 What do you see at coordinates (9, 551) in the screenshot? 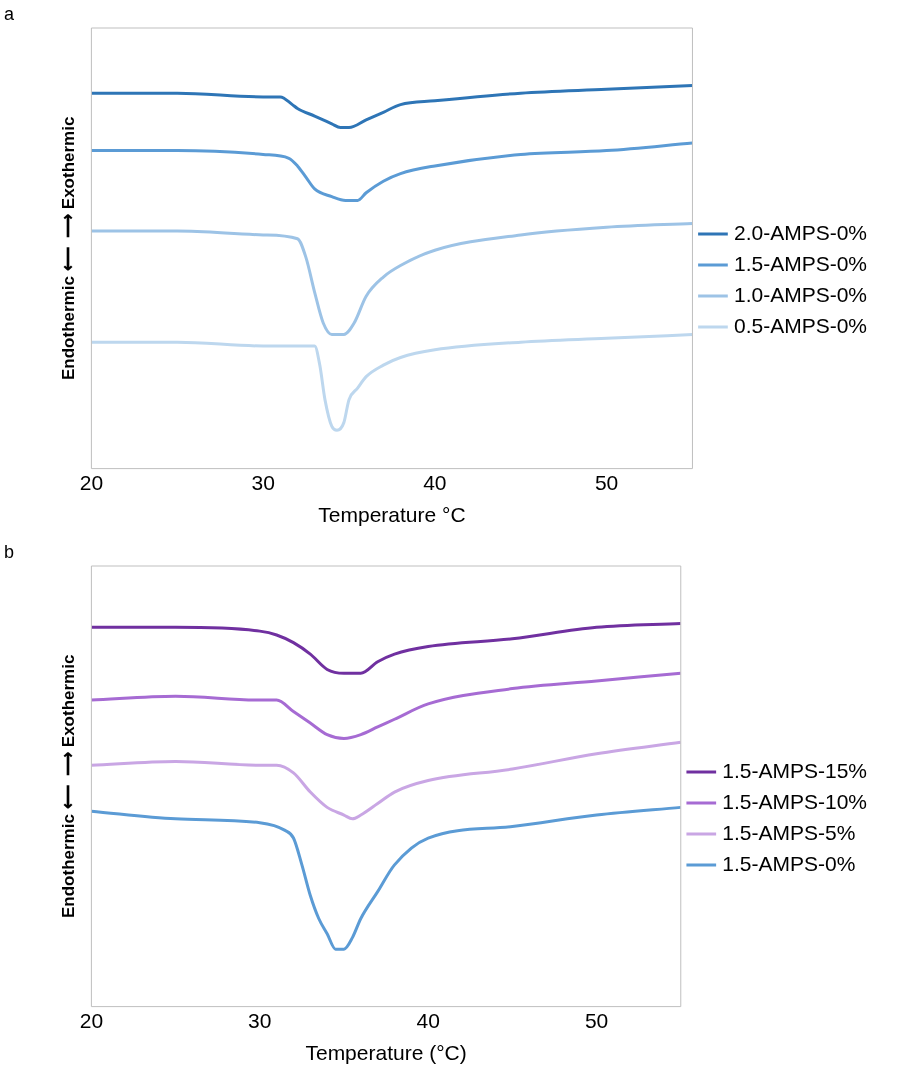
I see `text: b` at bounding box center [9, 551].